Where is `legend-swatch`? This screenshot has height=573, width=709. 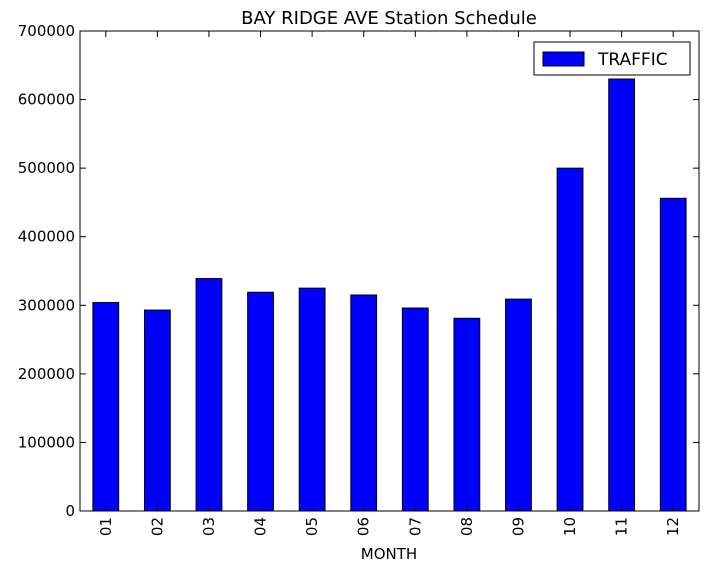 legend-swatch is located at coordinates (563, 59).